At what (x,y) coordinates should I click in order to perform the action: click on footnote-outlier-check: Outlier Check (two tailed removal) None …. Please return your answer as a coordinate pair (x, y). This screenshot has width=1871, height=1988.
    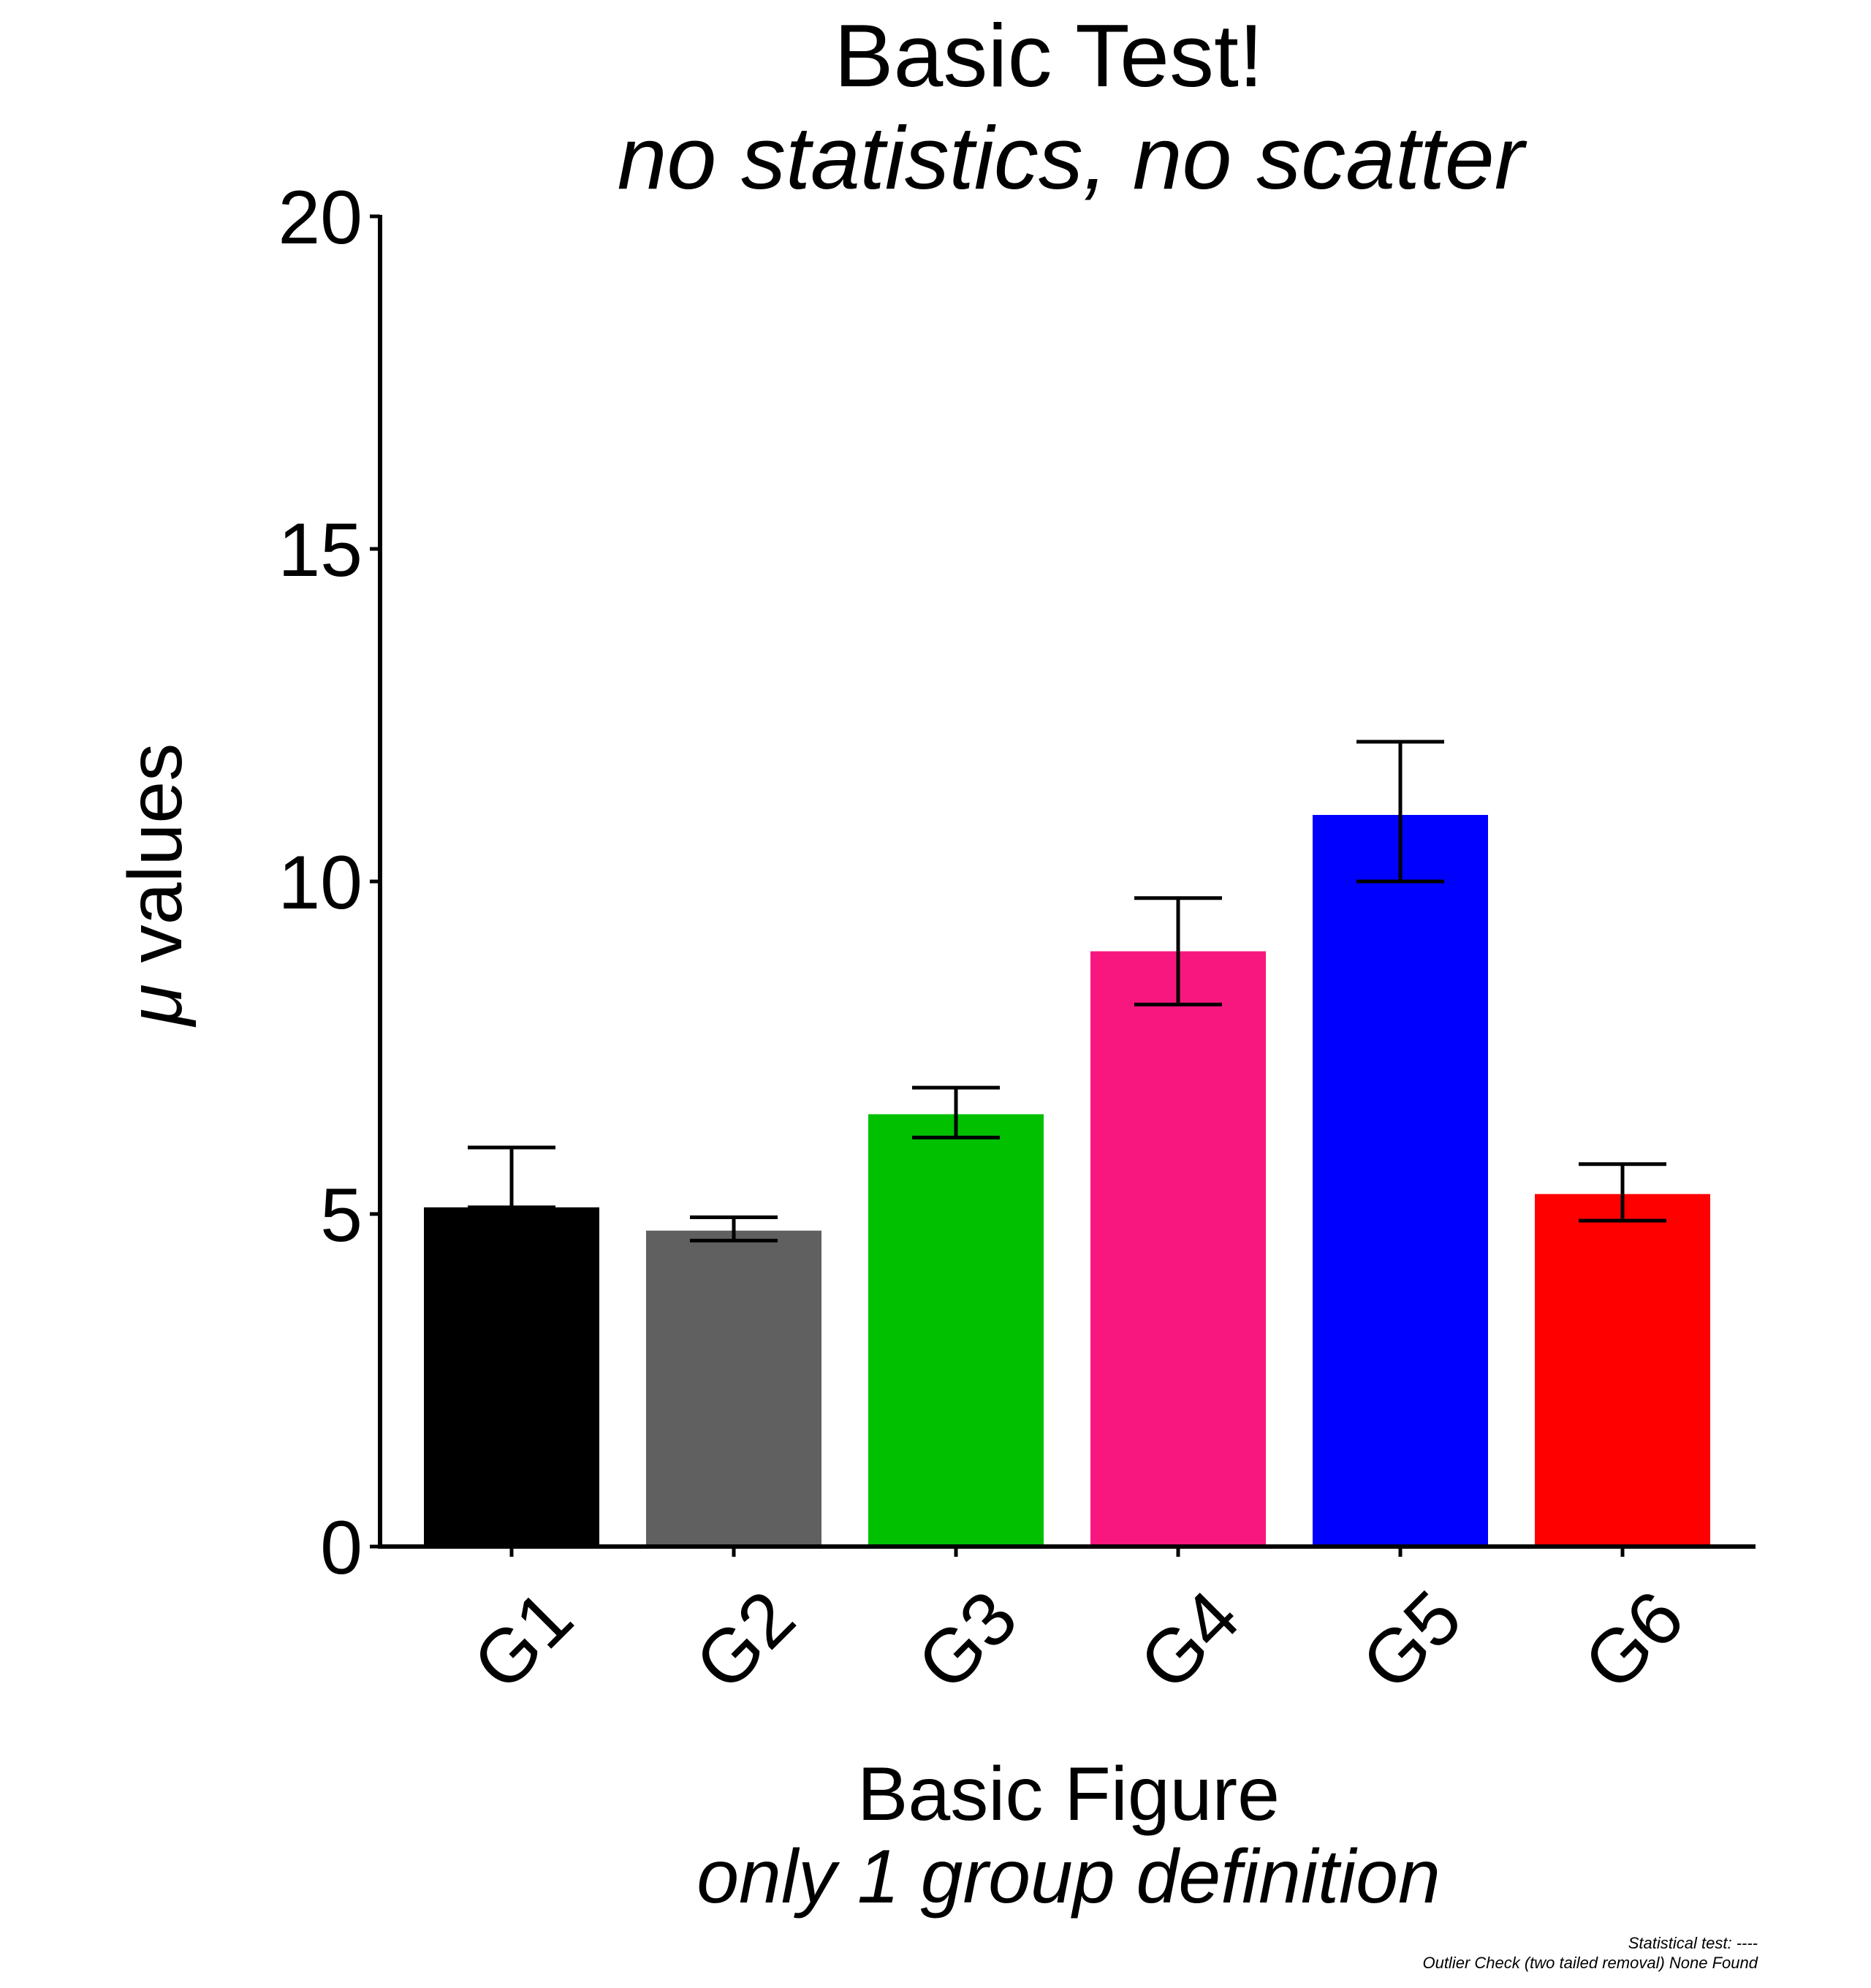
    Looking at the image, I should click on (1590, 1963).